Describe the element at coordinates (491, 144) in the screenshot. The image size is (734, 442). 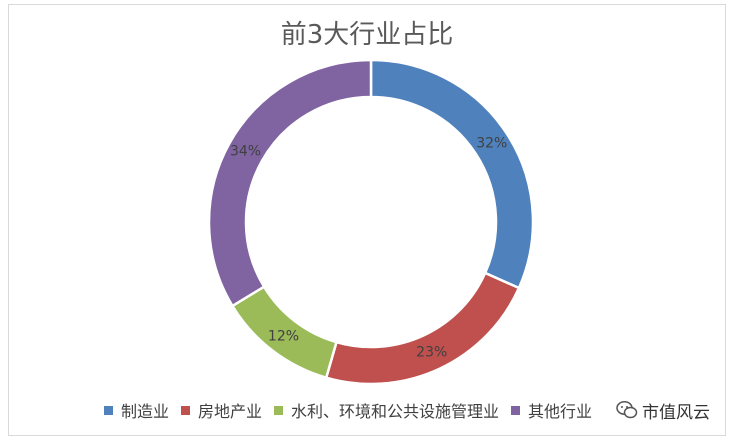
I see `data-label-manufacturing: 32%` at that location.